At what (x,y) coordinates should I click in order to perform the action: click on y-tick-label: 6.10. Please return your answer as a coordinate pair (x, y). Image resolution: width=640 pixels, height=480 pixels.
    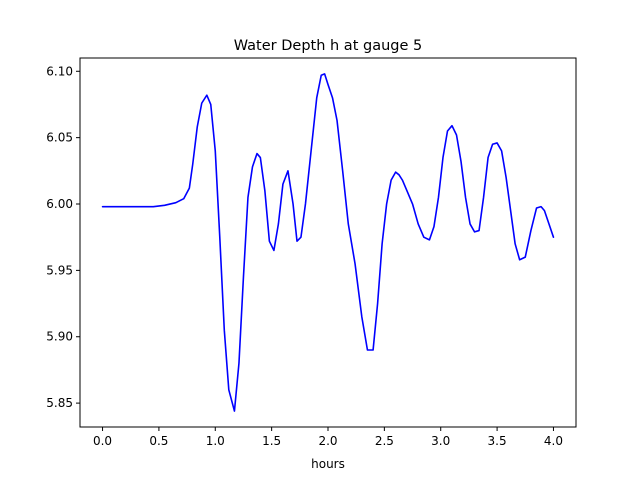
    Looking at the image, I should click on (59, 71).